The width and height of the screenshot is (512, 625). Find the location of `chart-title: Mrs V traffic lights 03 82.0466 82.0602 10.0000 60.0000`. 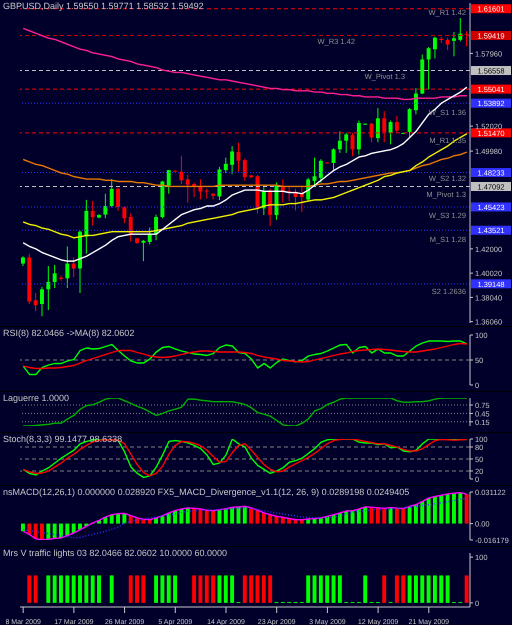

chart-title: Mrs V traffic lights 03 82.0466 82.0602 10.0000 60.0000 is located at coordinates (115, 553).